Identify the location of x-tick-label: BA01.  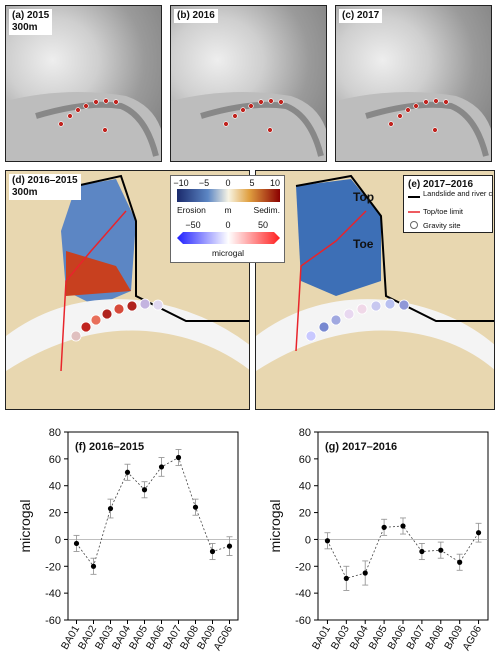
(321, 637).